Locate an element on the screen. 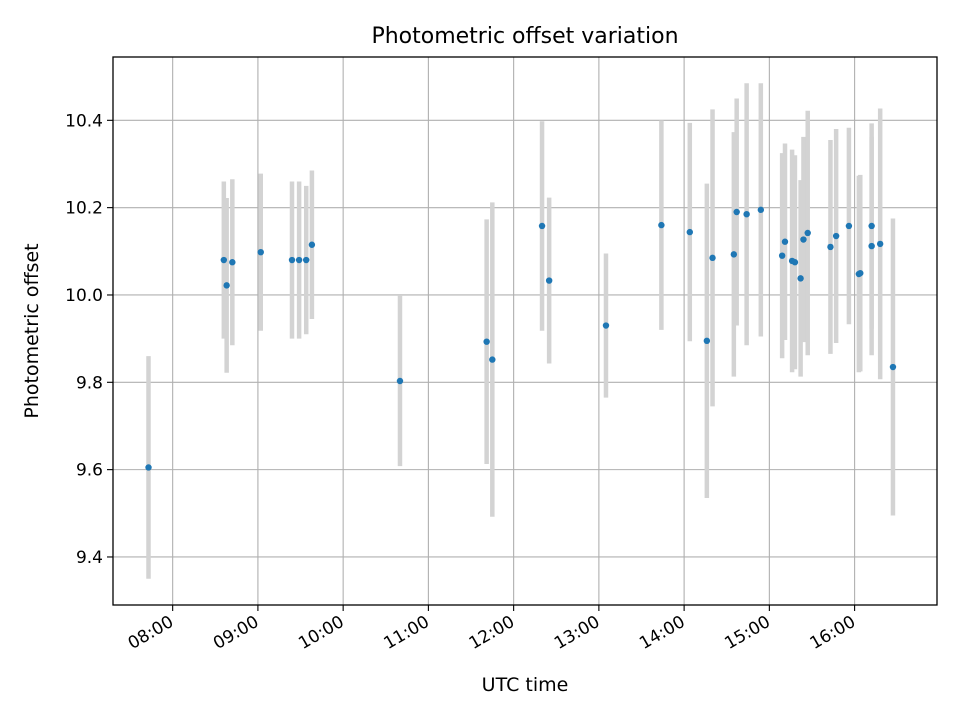 The height and width of the screenshot is (720, 960). y-axis-label: Photometric offset is located at coordinates (32, 330).